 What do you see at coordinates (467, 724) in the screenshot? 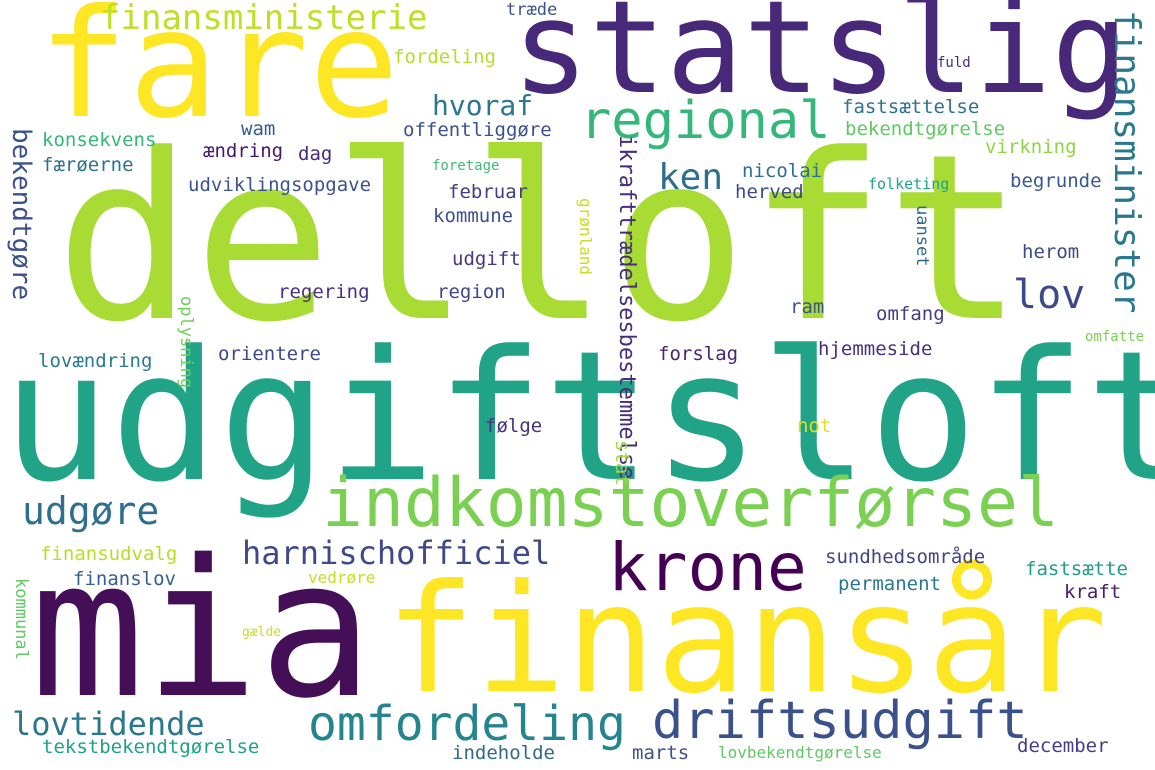
I see `word-omfordeling: omfordeling` at bounding box center [467, 724].